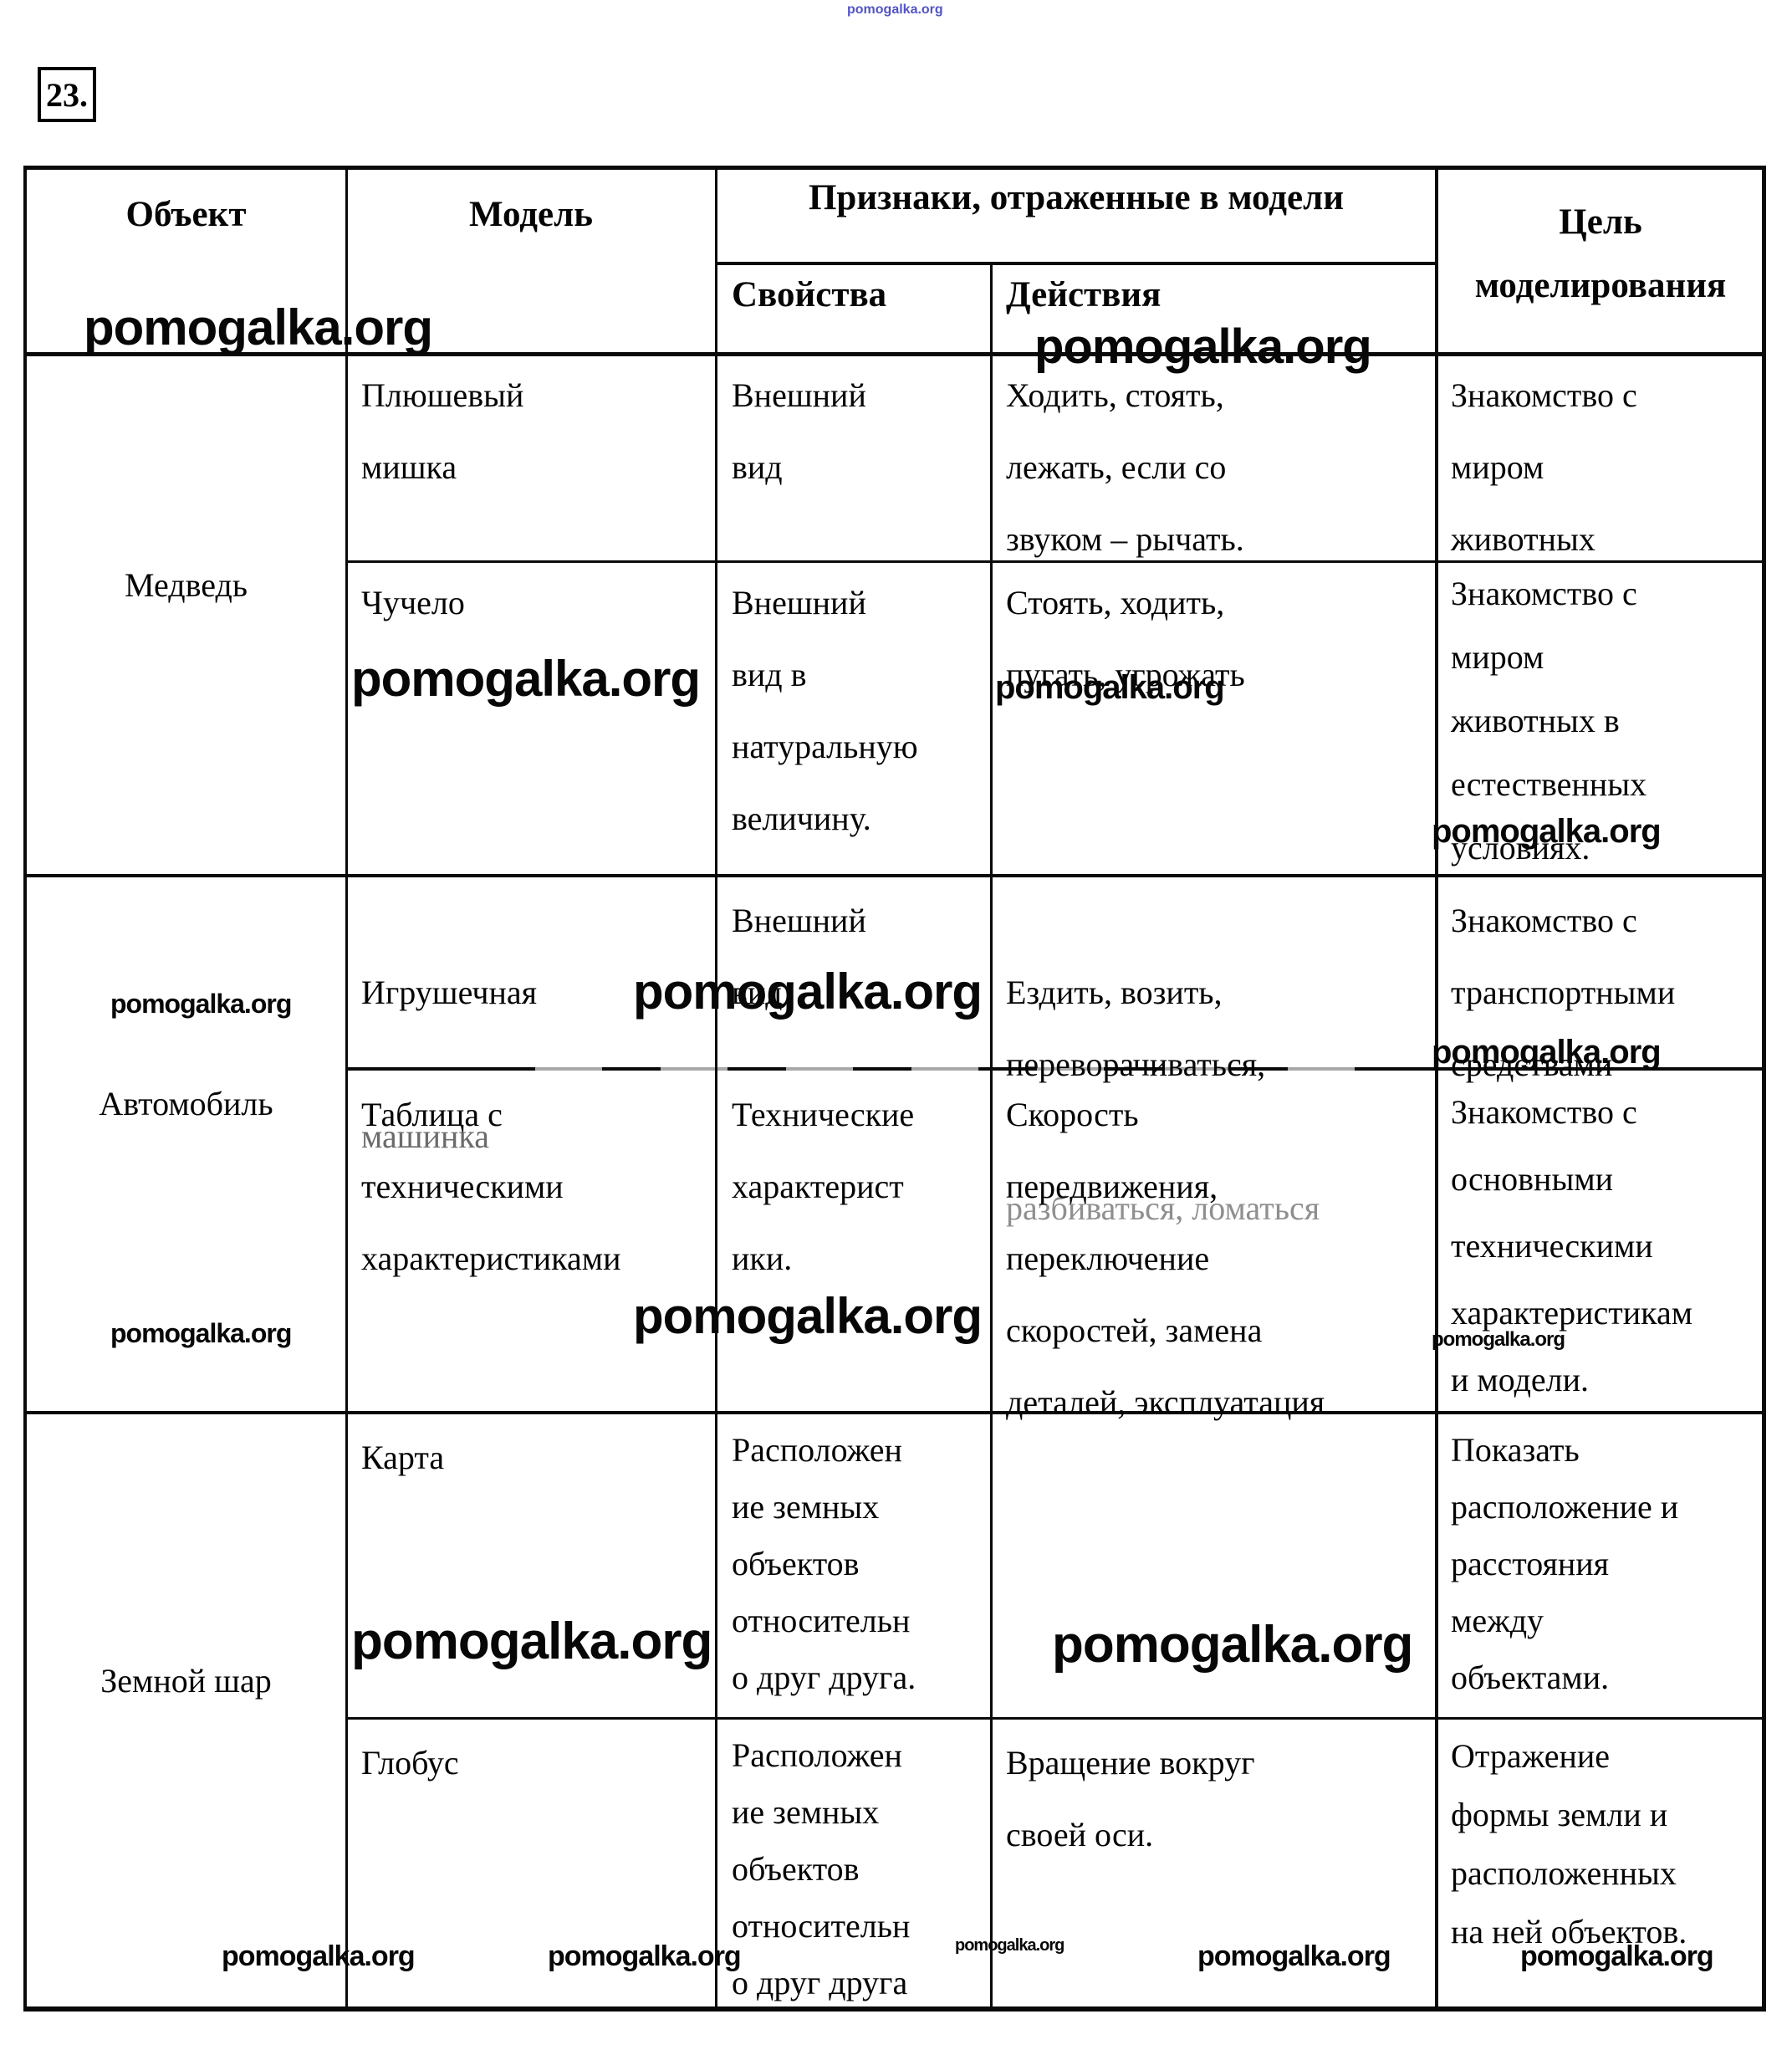 The image size is (1792, 2055). I want to click on cell-toycar-actions-main: Ездить, возить, переворачиваться,, so click(1136, 1028).